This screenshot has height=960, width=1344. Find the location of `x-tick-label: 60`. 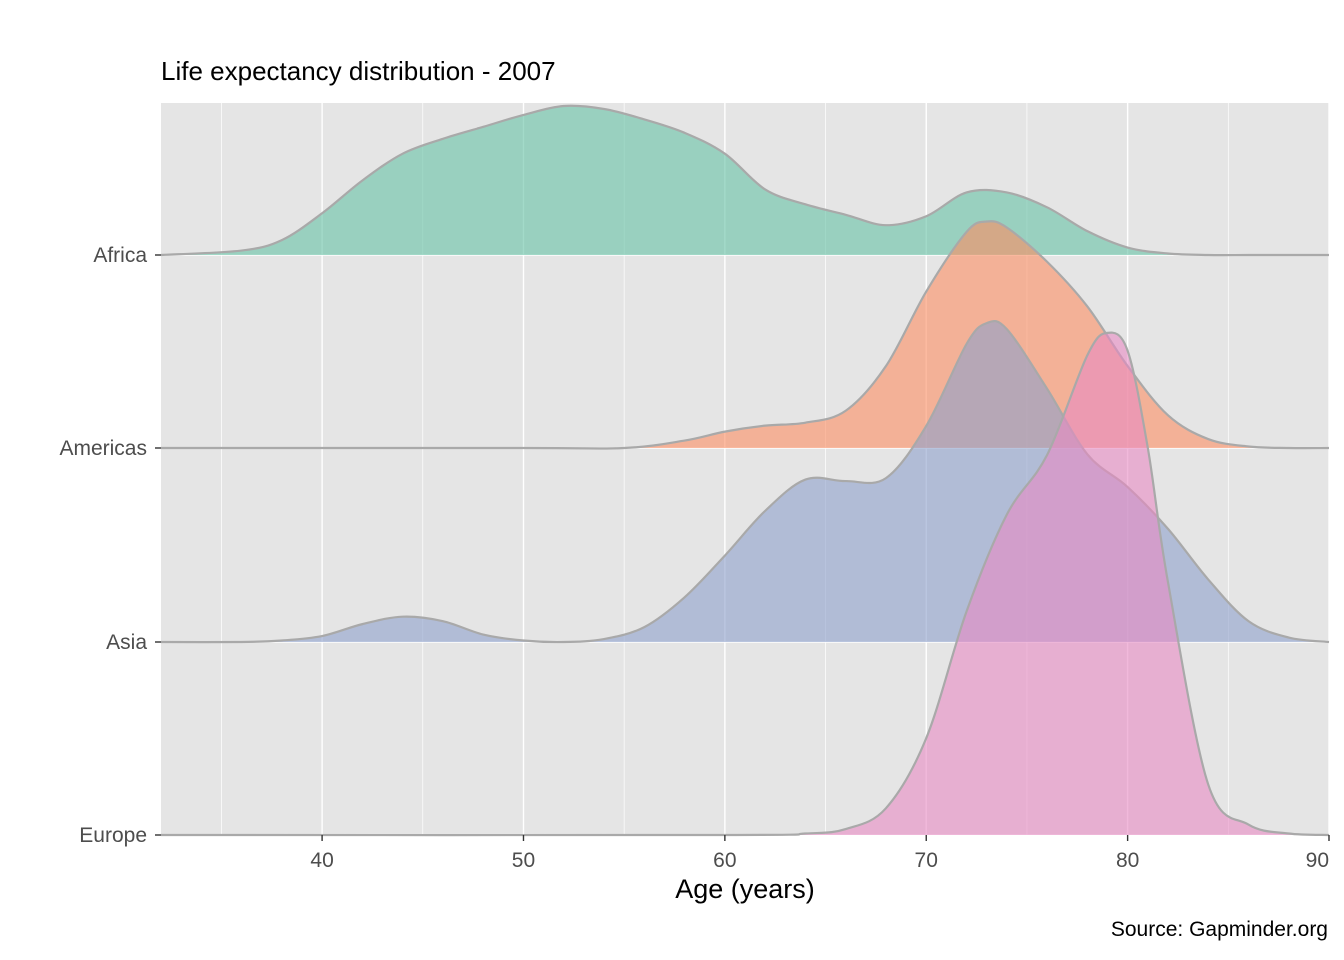

x-tick-label: 60 is located at coordinates (724, 860).